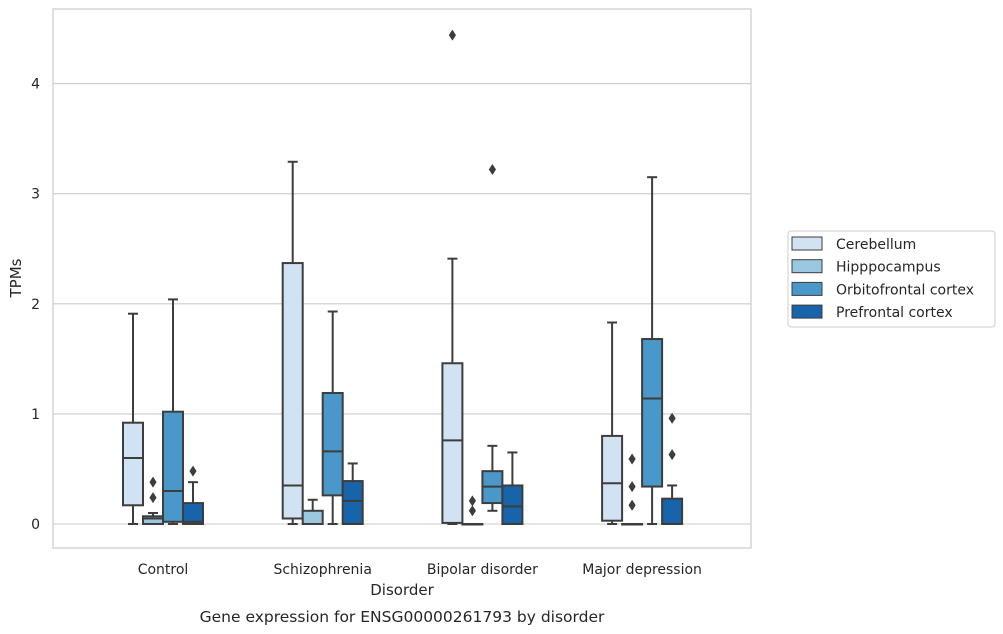 Image resolution: width=1003 pixels, height=634 pixels. Describe the element at coordinates (888, 268) in the screenshot. I see `legend-label: Hipppocampus` at that location.